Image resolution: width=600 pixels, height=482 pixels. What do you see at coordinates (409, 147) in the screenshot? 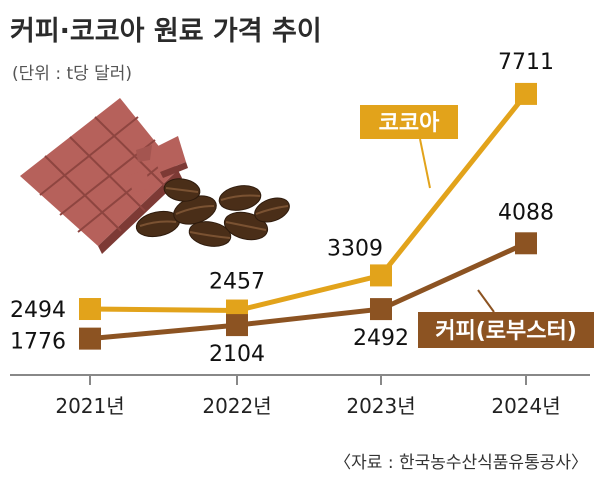
I see `series-label-cocoa: 코코아` at bounding box center [409, 147].